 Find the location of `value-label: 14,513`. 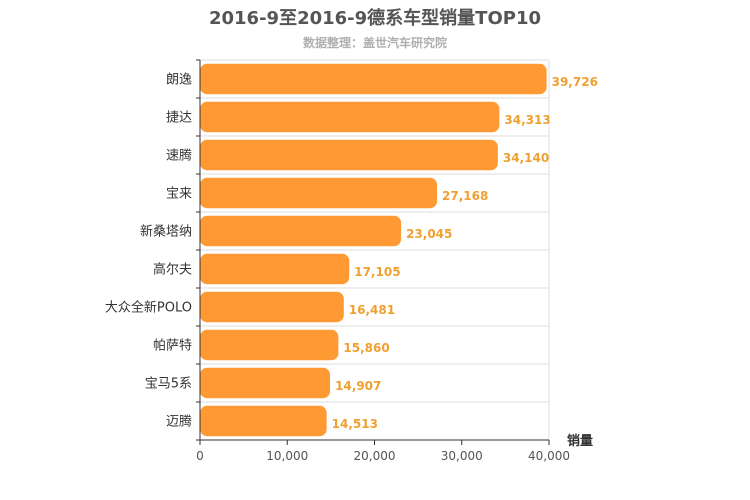

value-label: 14,513 is located at coordinates (355, 424).